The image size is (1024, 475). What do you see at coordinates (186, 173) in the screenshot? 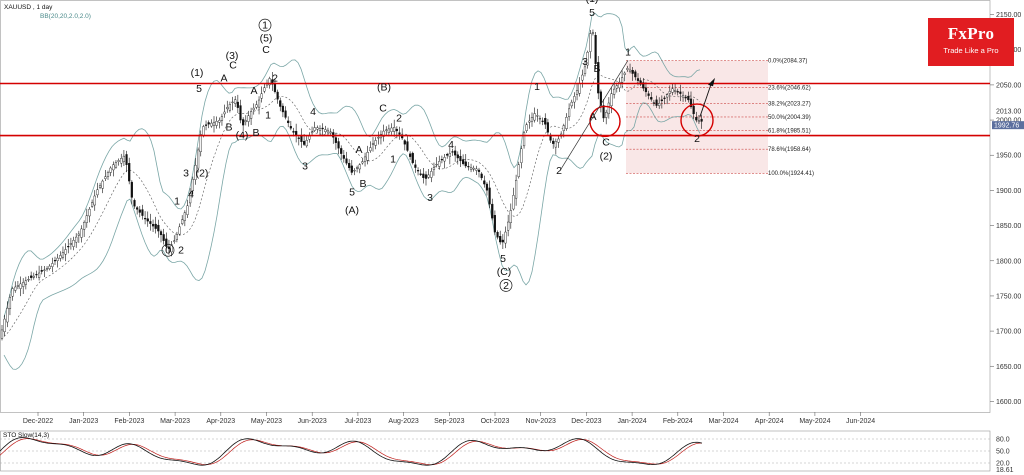
I see `wave-label: 3` at bounding box center [186, 173].